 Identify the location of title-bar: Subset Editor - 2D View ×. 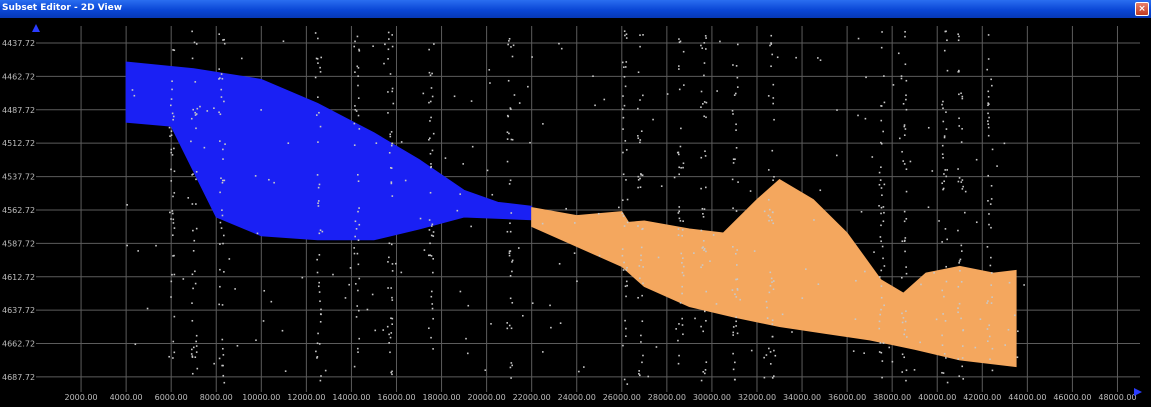
(575, 9).